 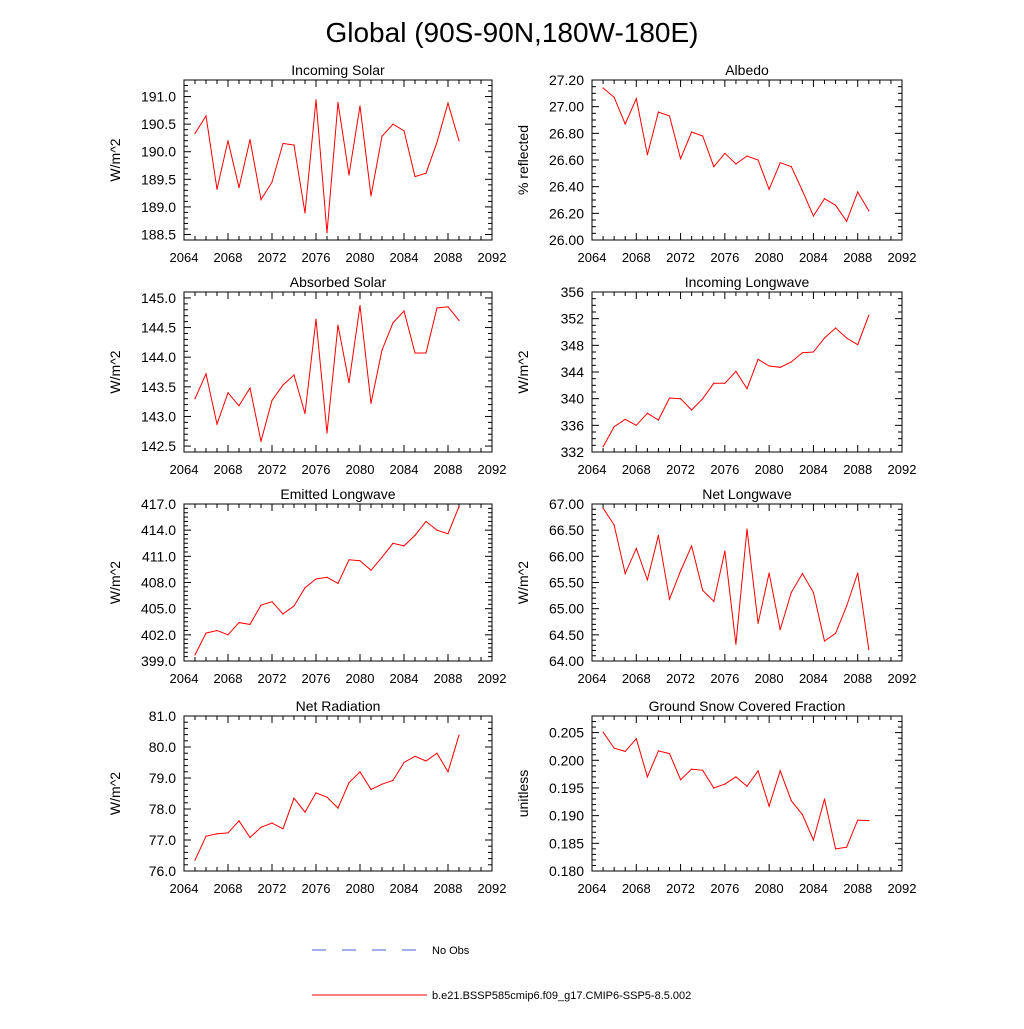 I want to click on y-tick-label: 0.195, so click(x=566, y=788).